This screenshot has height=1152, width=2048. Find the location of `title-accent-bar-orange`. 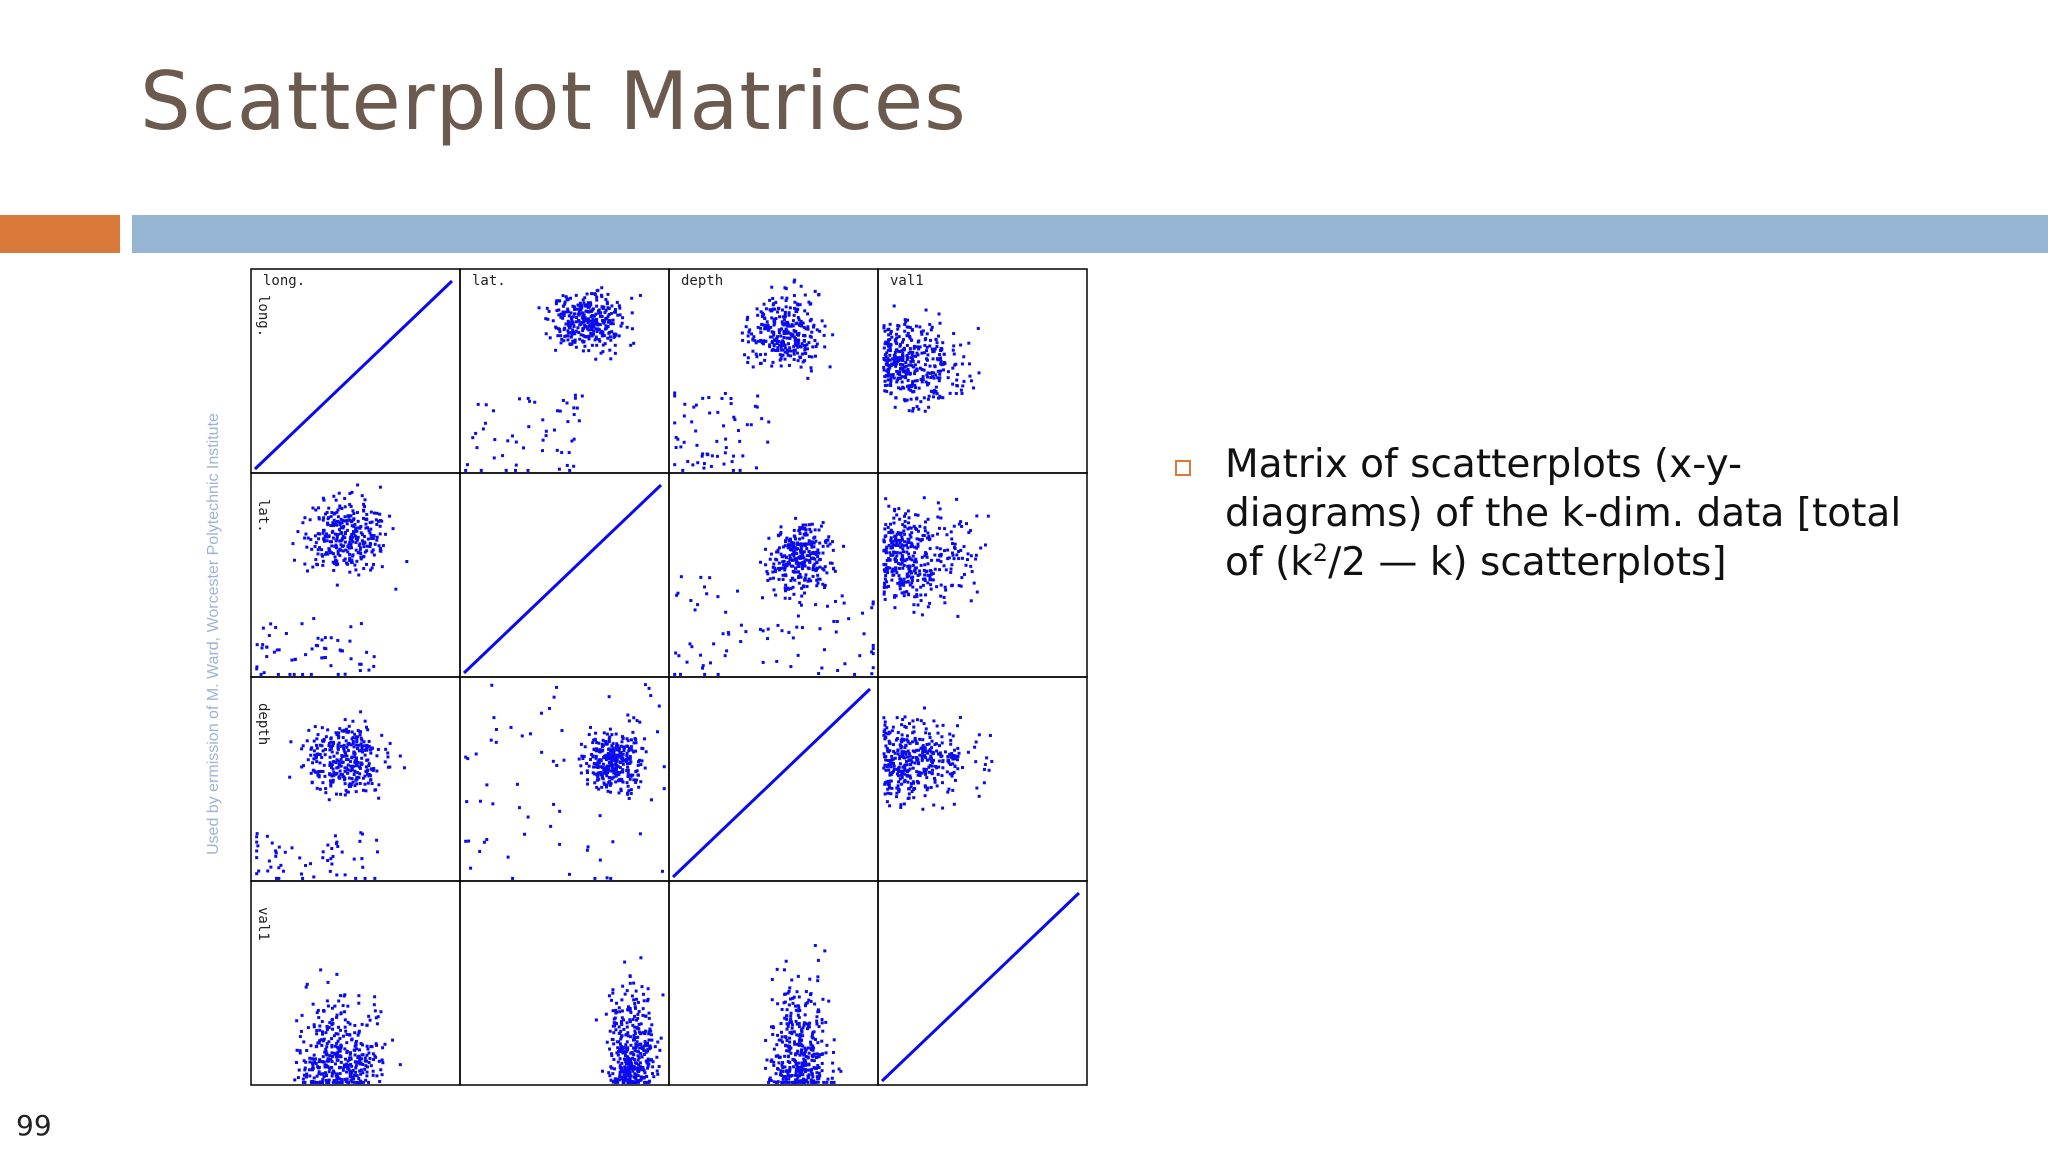

title-accent-bar-orange is located at coordinates (60, 234).